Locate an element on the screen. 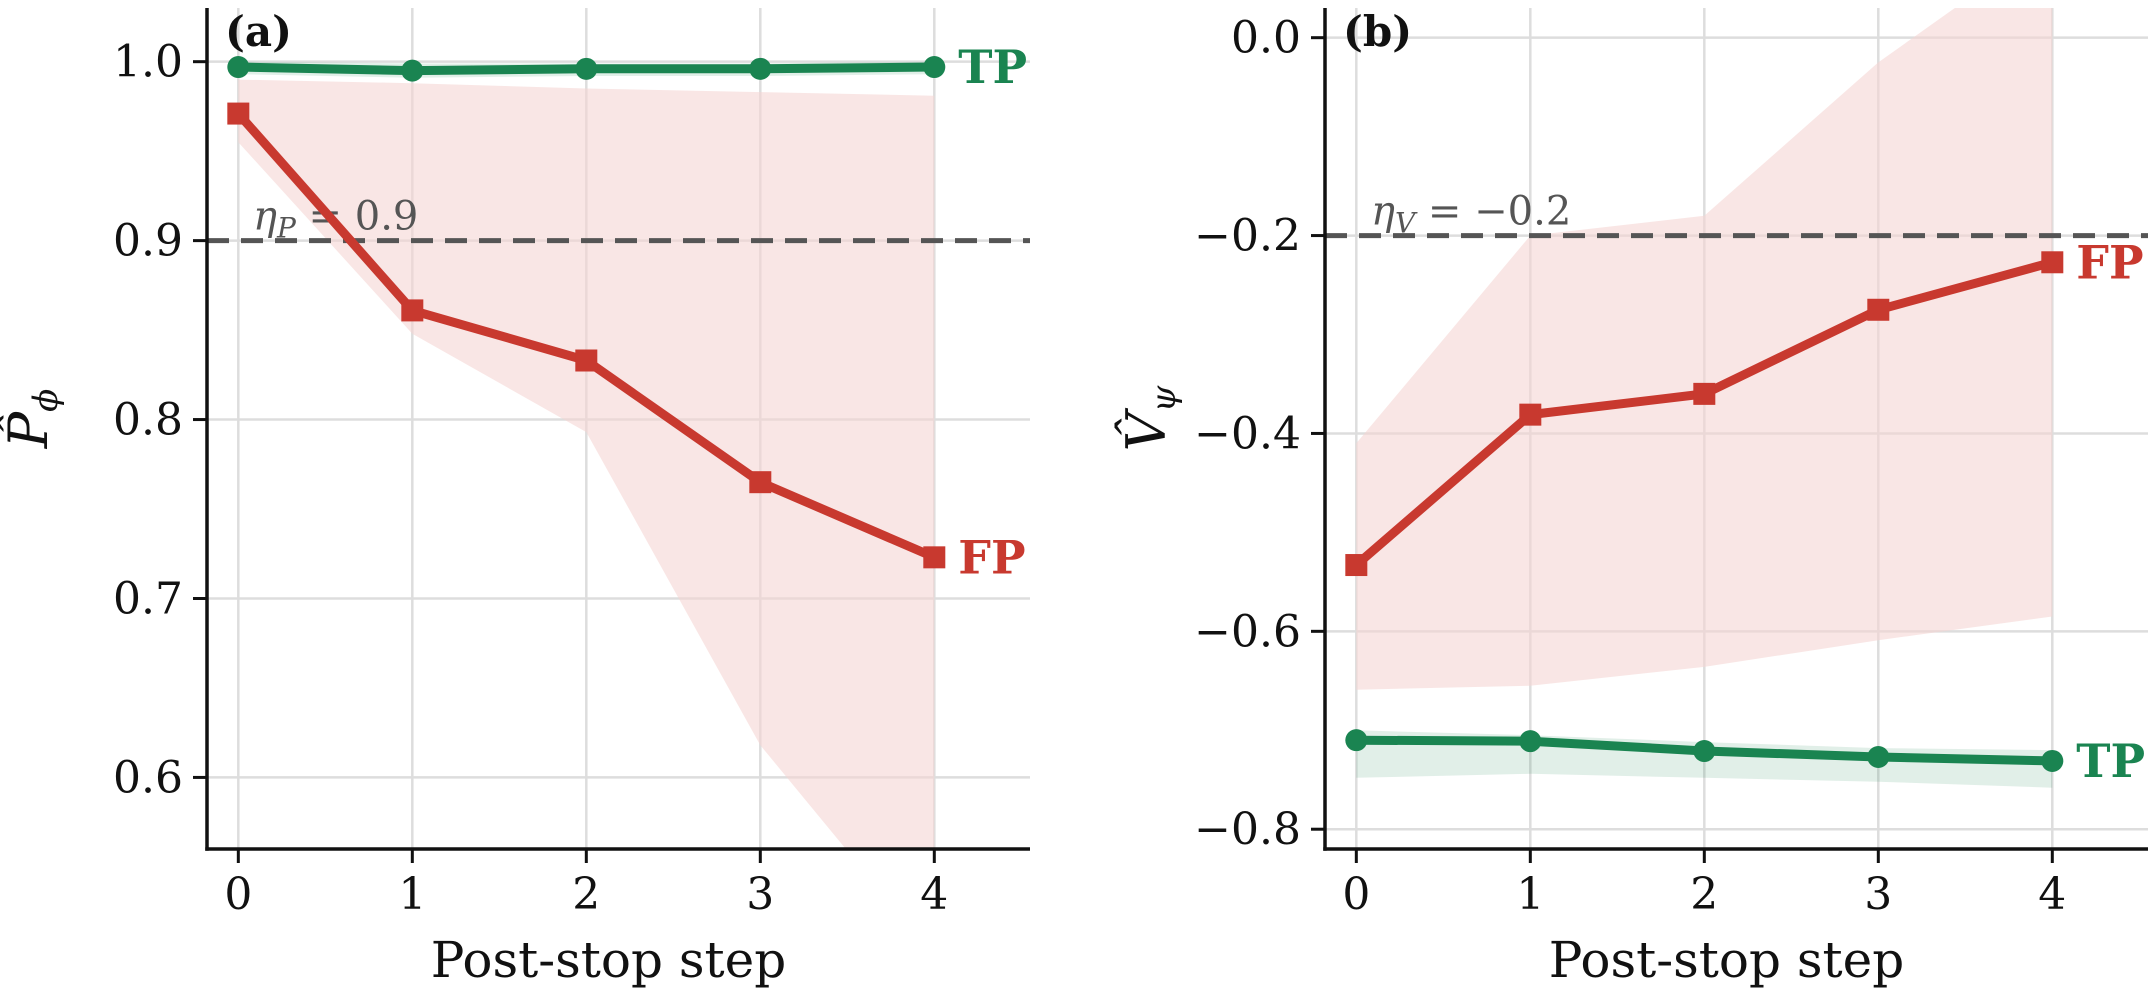 The image size is (2154, 996). series-fp: FP is located at coordinates (1744, 406).